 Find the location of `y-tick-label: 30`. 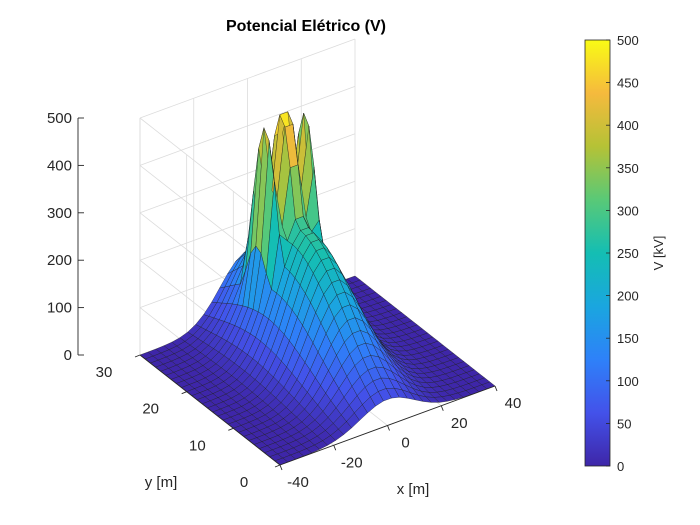

y-tick-label: 30 is located at coordinates (104, 372).